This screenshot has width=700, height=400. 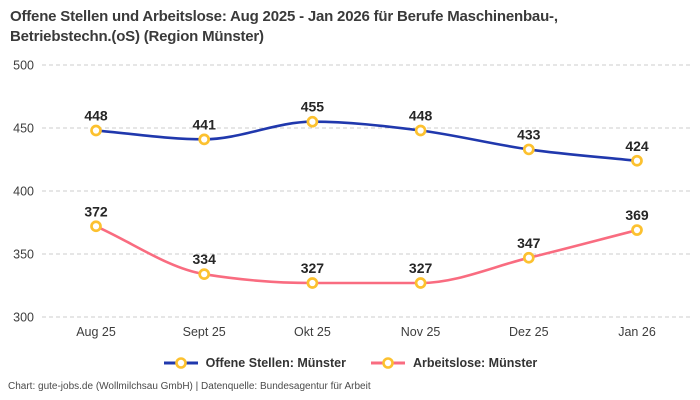 What do you see at coordinates (23, 254) in the screenshot?
I see `y-tick-label: 350` at bounding box center [23, 254].